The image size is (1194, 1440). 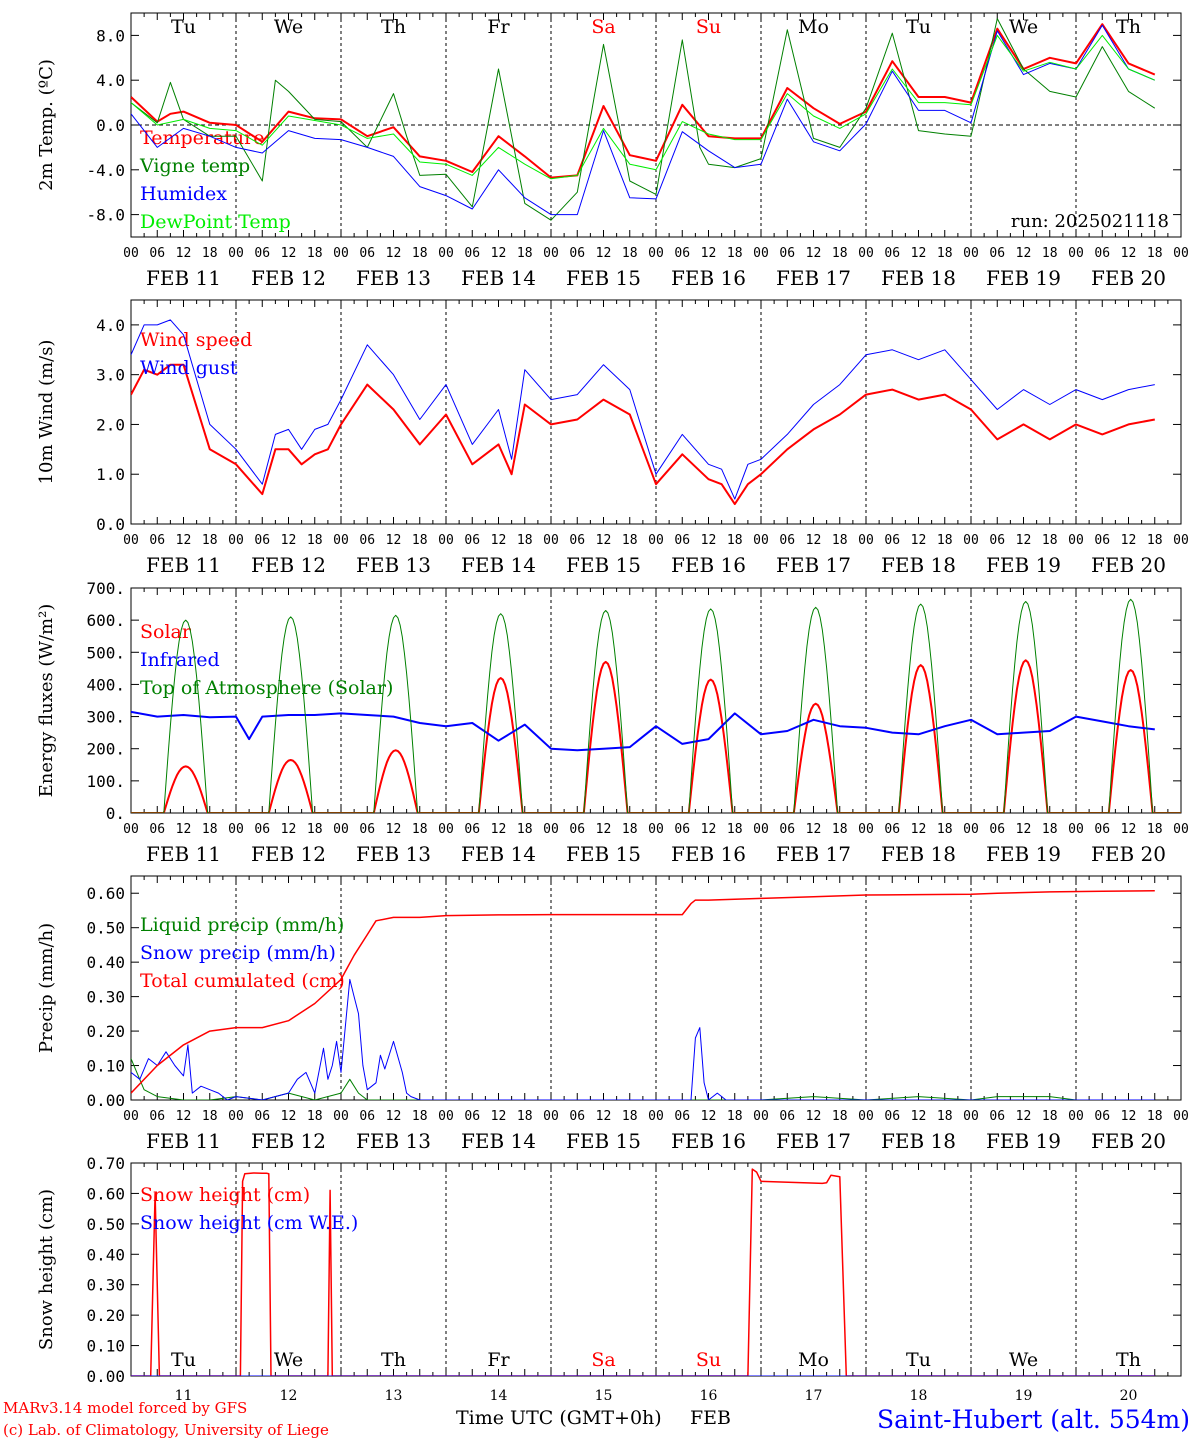 What do you see at coordinates (46, 1269) in the screenshot?
I see `y-axis-label: Snow height (cm)` at bounding box center [46, 1269].